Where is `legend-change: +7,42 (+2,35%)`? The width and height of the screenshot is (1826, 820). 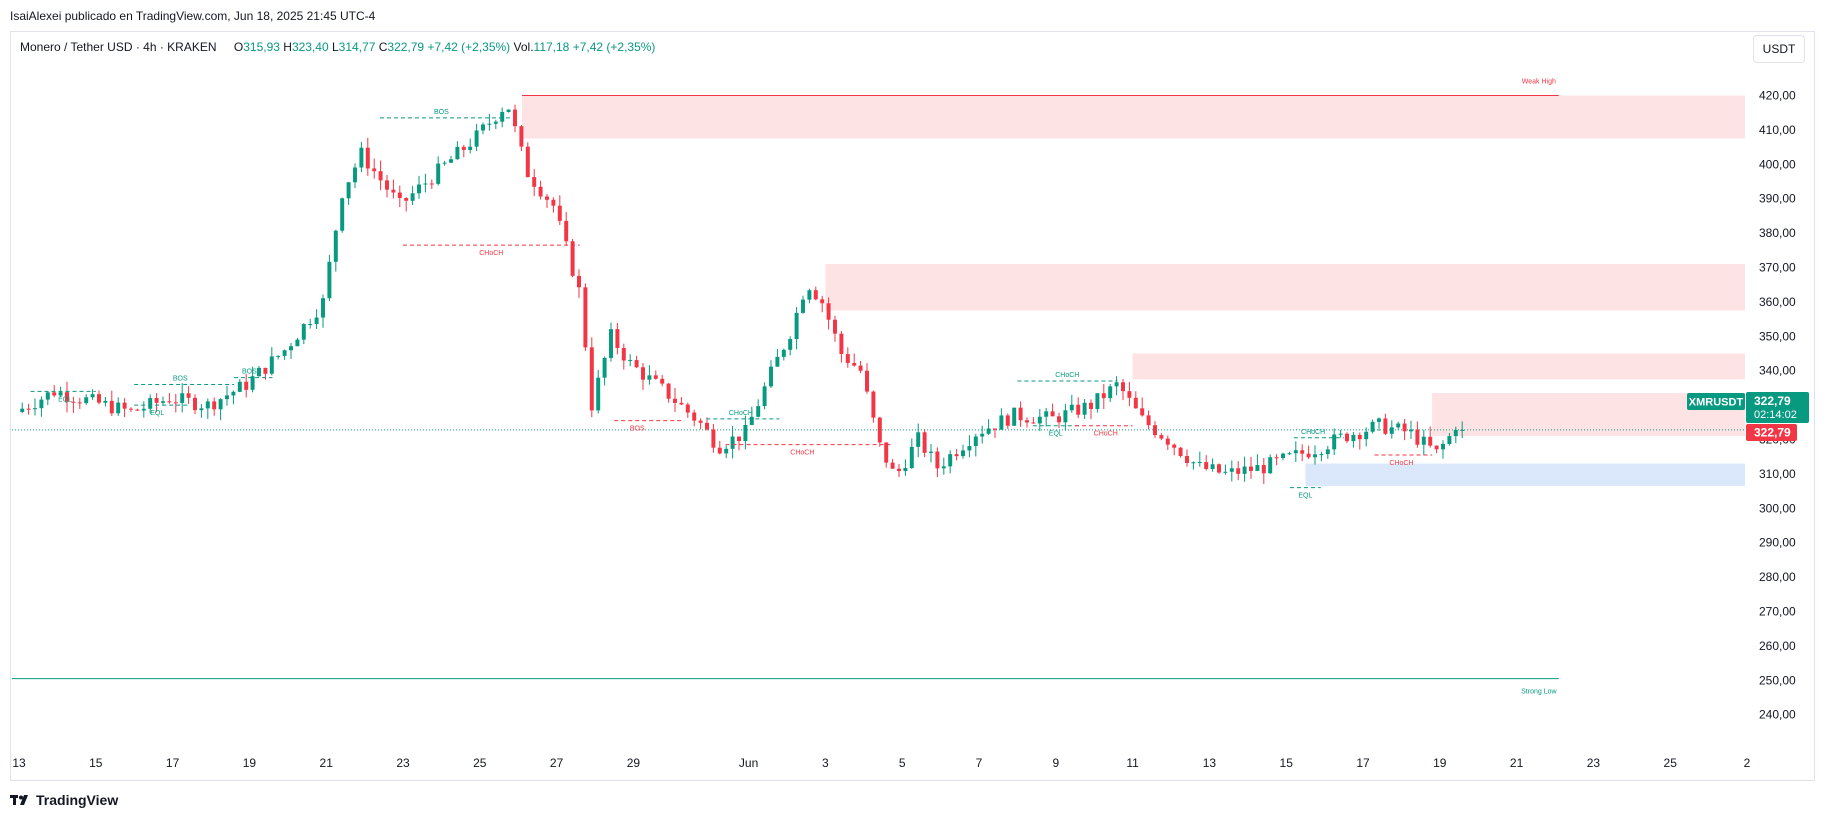
legend-change: +7,42 (+2,35%) is located at coordinates (469, 47).